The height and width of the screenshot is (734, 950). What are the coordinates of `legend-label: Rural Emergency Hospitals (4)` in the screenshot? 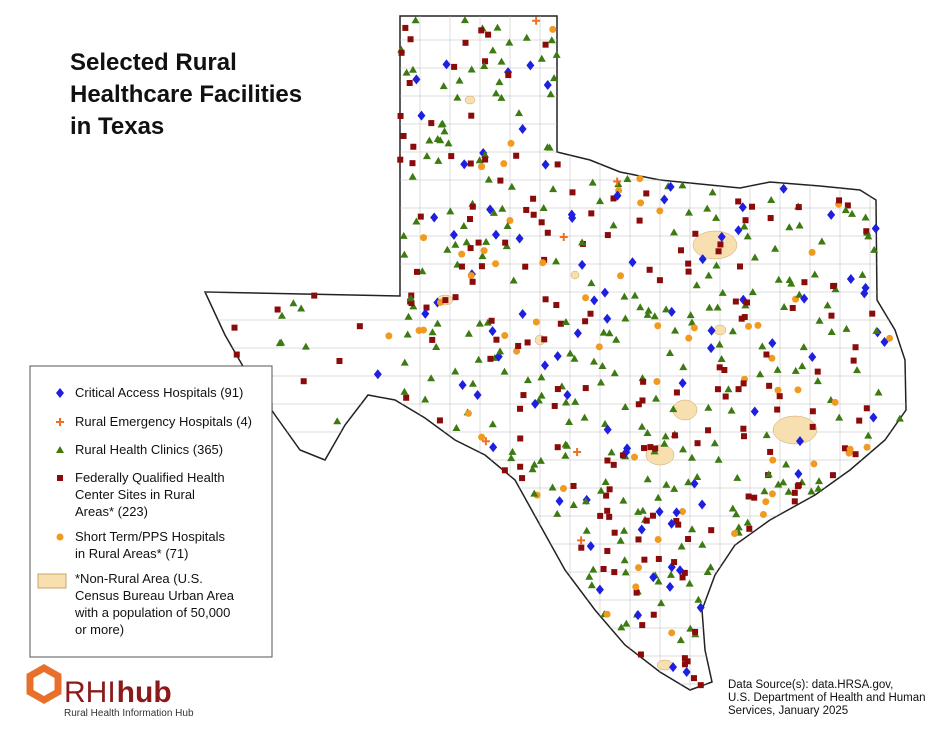 It's located at (163, 421).